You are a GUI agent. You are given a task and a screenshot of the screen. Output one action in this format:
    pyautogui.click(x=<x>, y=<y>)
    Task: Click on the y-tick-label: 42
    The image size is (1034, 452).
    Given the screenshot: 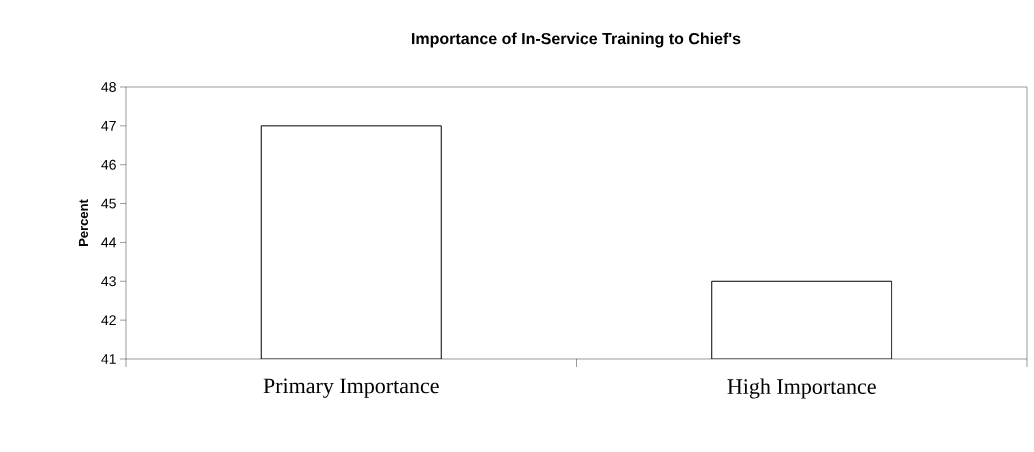 What is the action you would take?
    pyautogui.click(x=108, y=320)
    